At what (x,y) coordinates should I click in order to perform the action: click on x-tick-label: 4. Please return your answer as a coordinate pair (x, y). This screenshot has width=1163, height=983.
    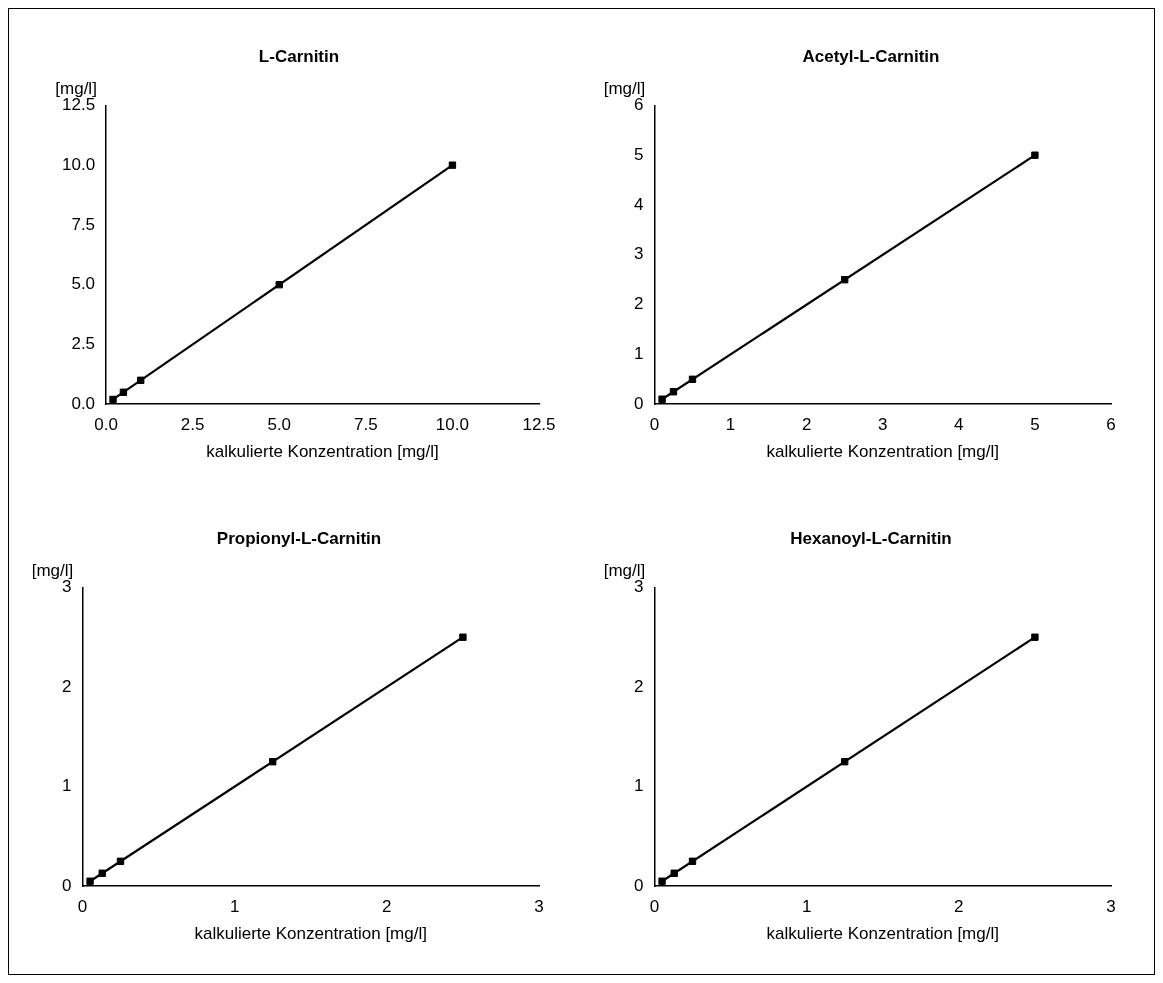
    Looking at the image, I should click on (959, 425).